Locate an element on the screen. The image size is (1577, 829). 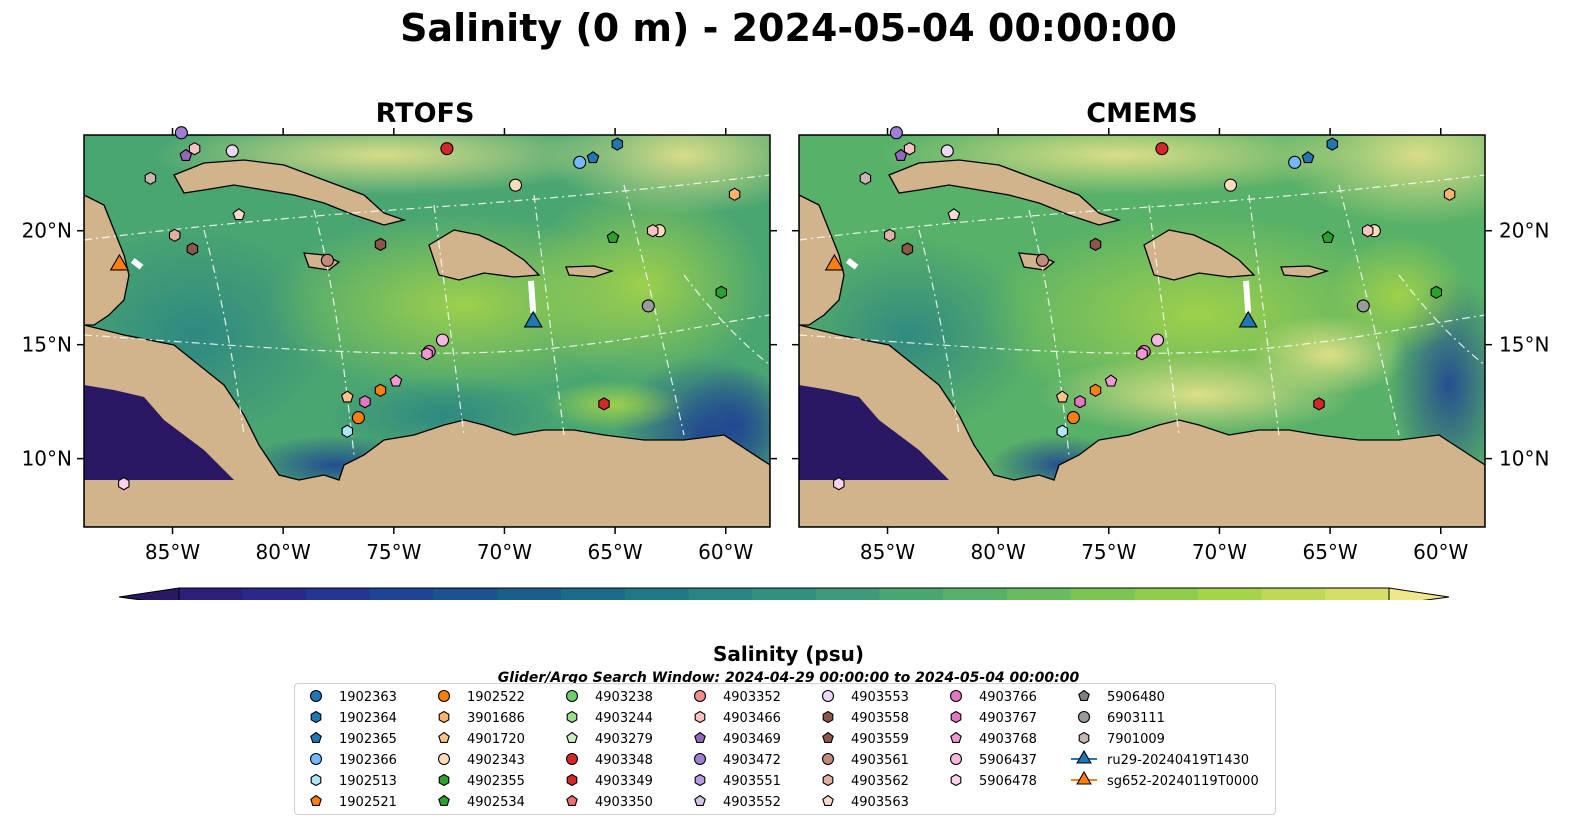
legend-label: 4903348 is located at coordinates (624, 760).